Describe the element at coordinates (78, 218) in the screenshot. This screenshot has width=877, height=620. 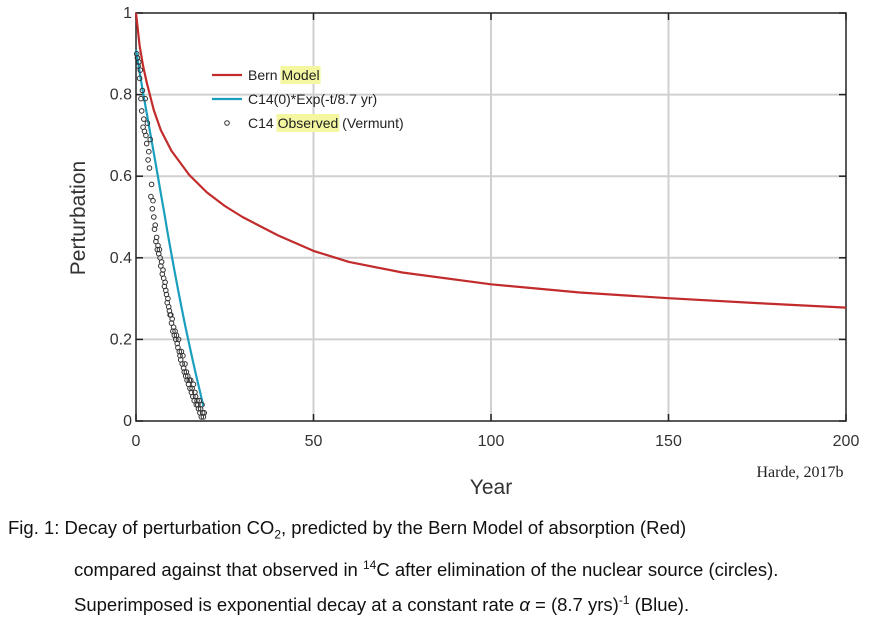
I see `y-axis-label: Perturbation` at that location.